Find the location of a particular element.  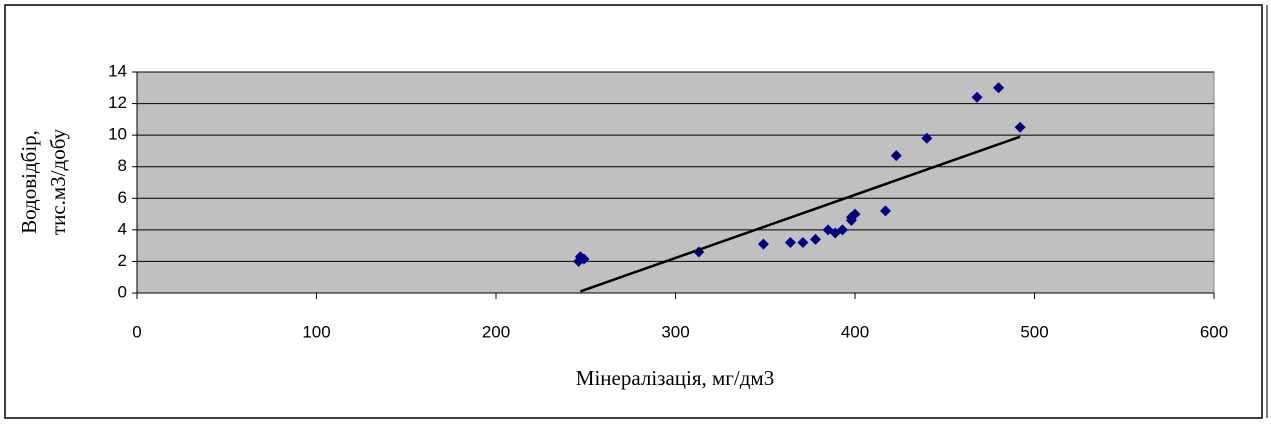

y-tick-label: 0 is located at coordinates (122, 291).